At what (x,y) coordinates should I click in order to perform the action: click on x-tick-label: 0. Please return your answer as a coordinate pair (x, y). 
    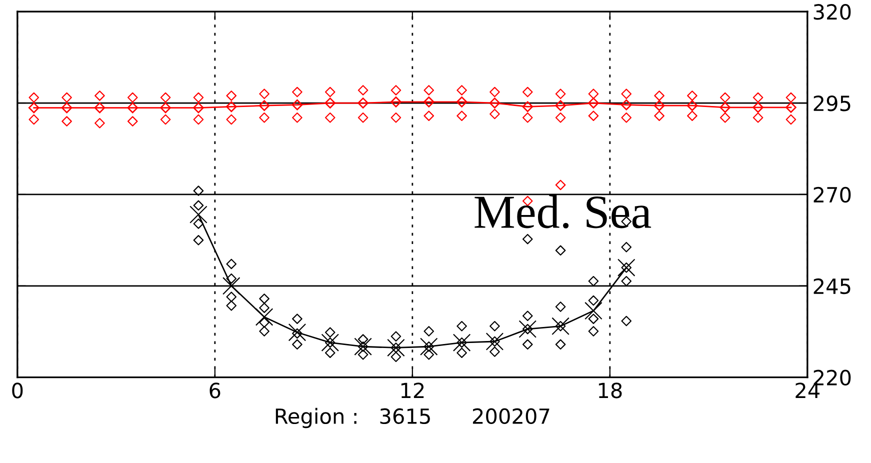
    Looking at the image, I should click on (17, 390).